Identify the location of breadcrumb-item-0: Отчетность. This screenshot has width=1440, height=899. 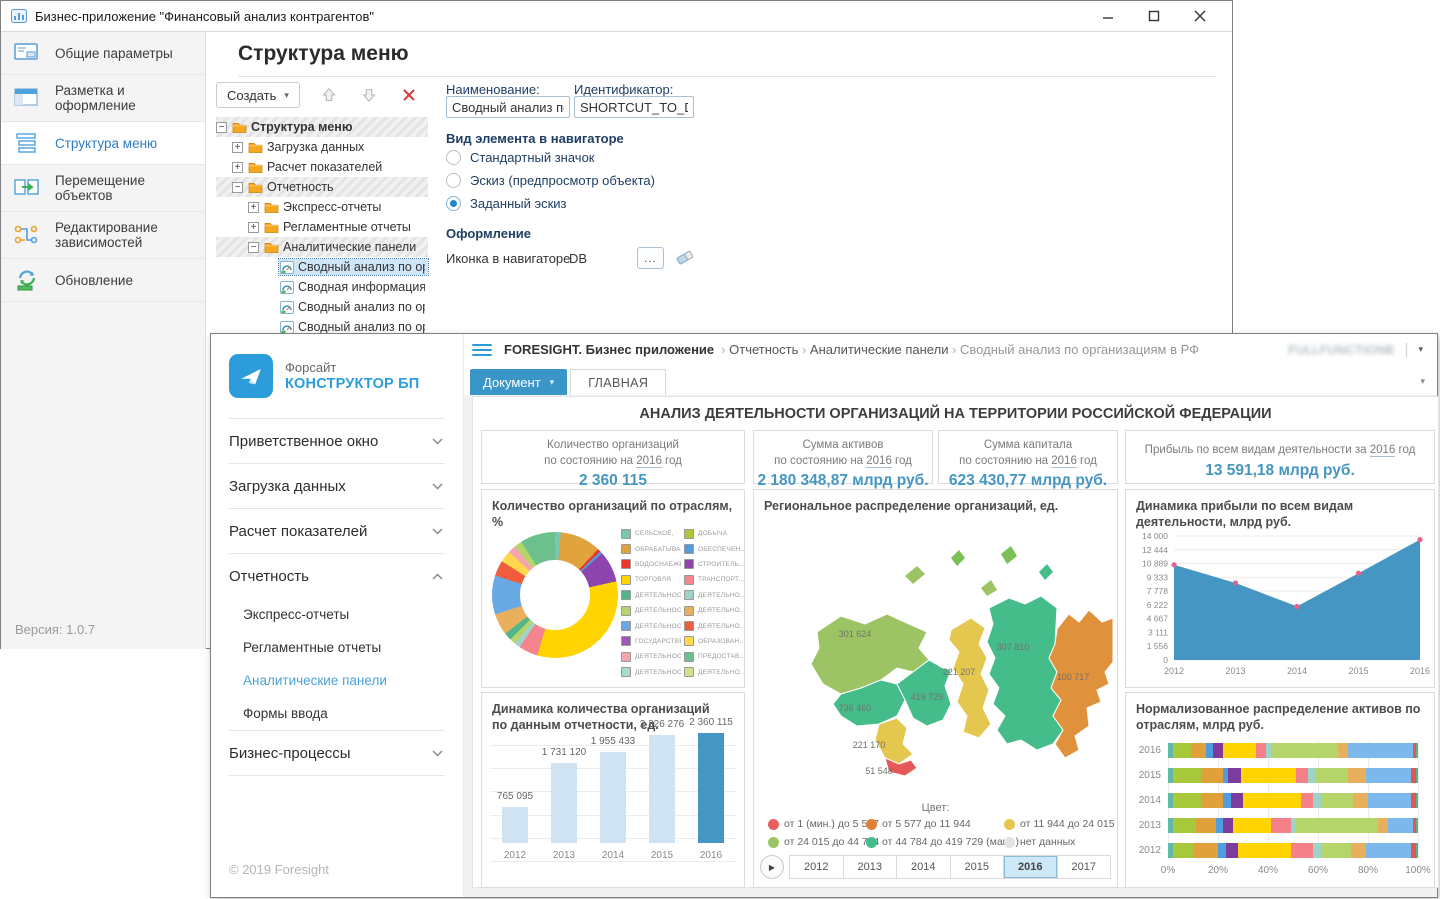
(764, 349).